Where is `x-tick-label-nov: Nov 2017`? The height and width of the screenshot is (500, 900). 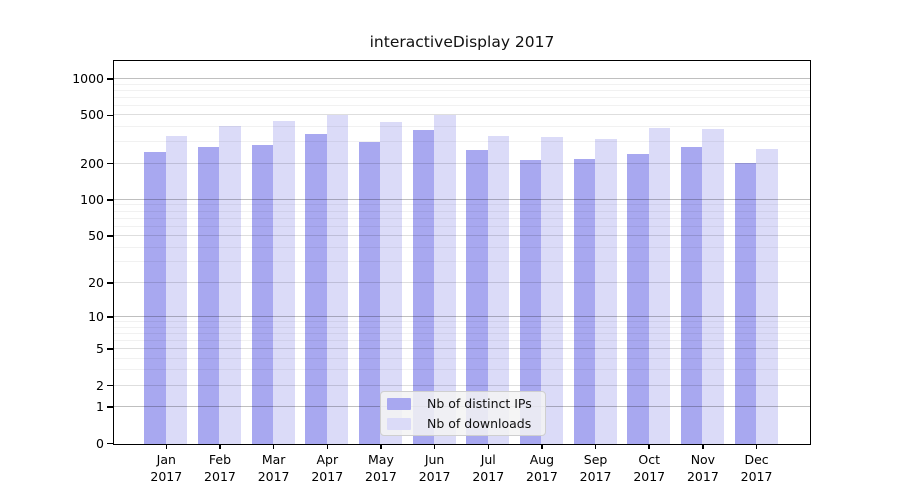 x-tick-label-nov: Nov 2017 is located at coordinates (702, 468).